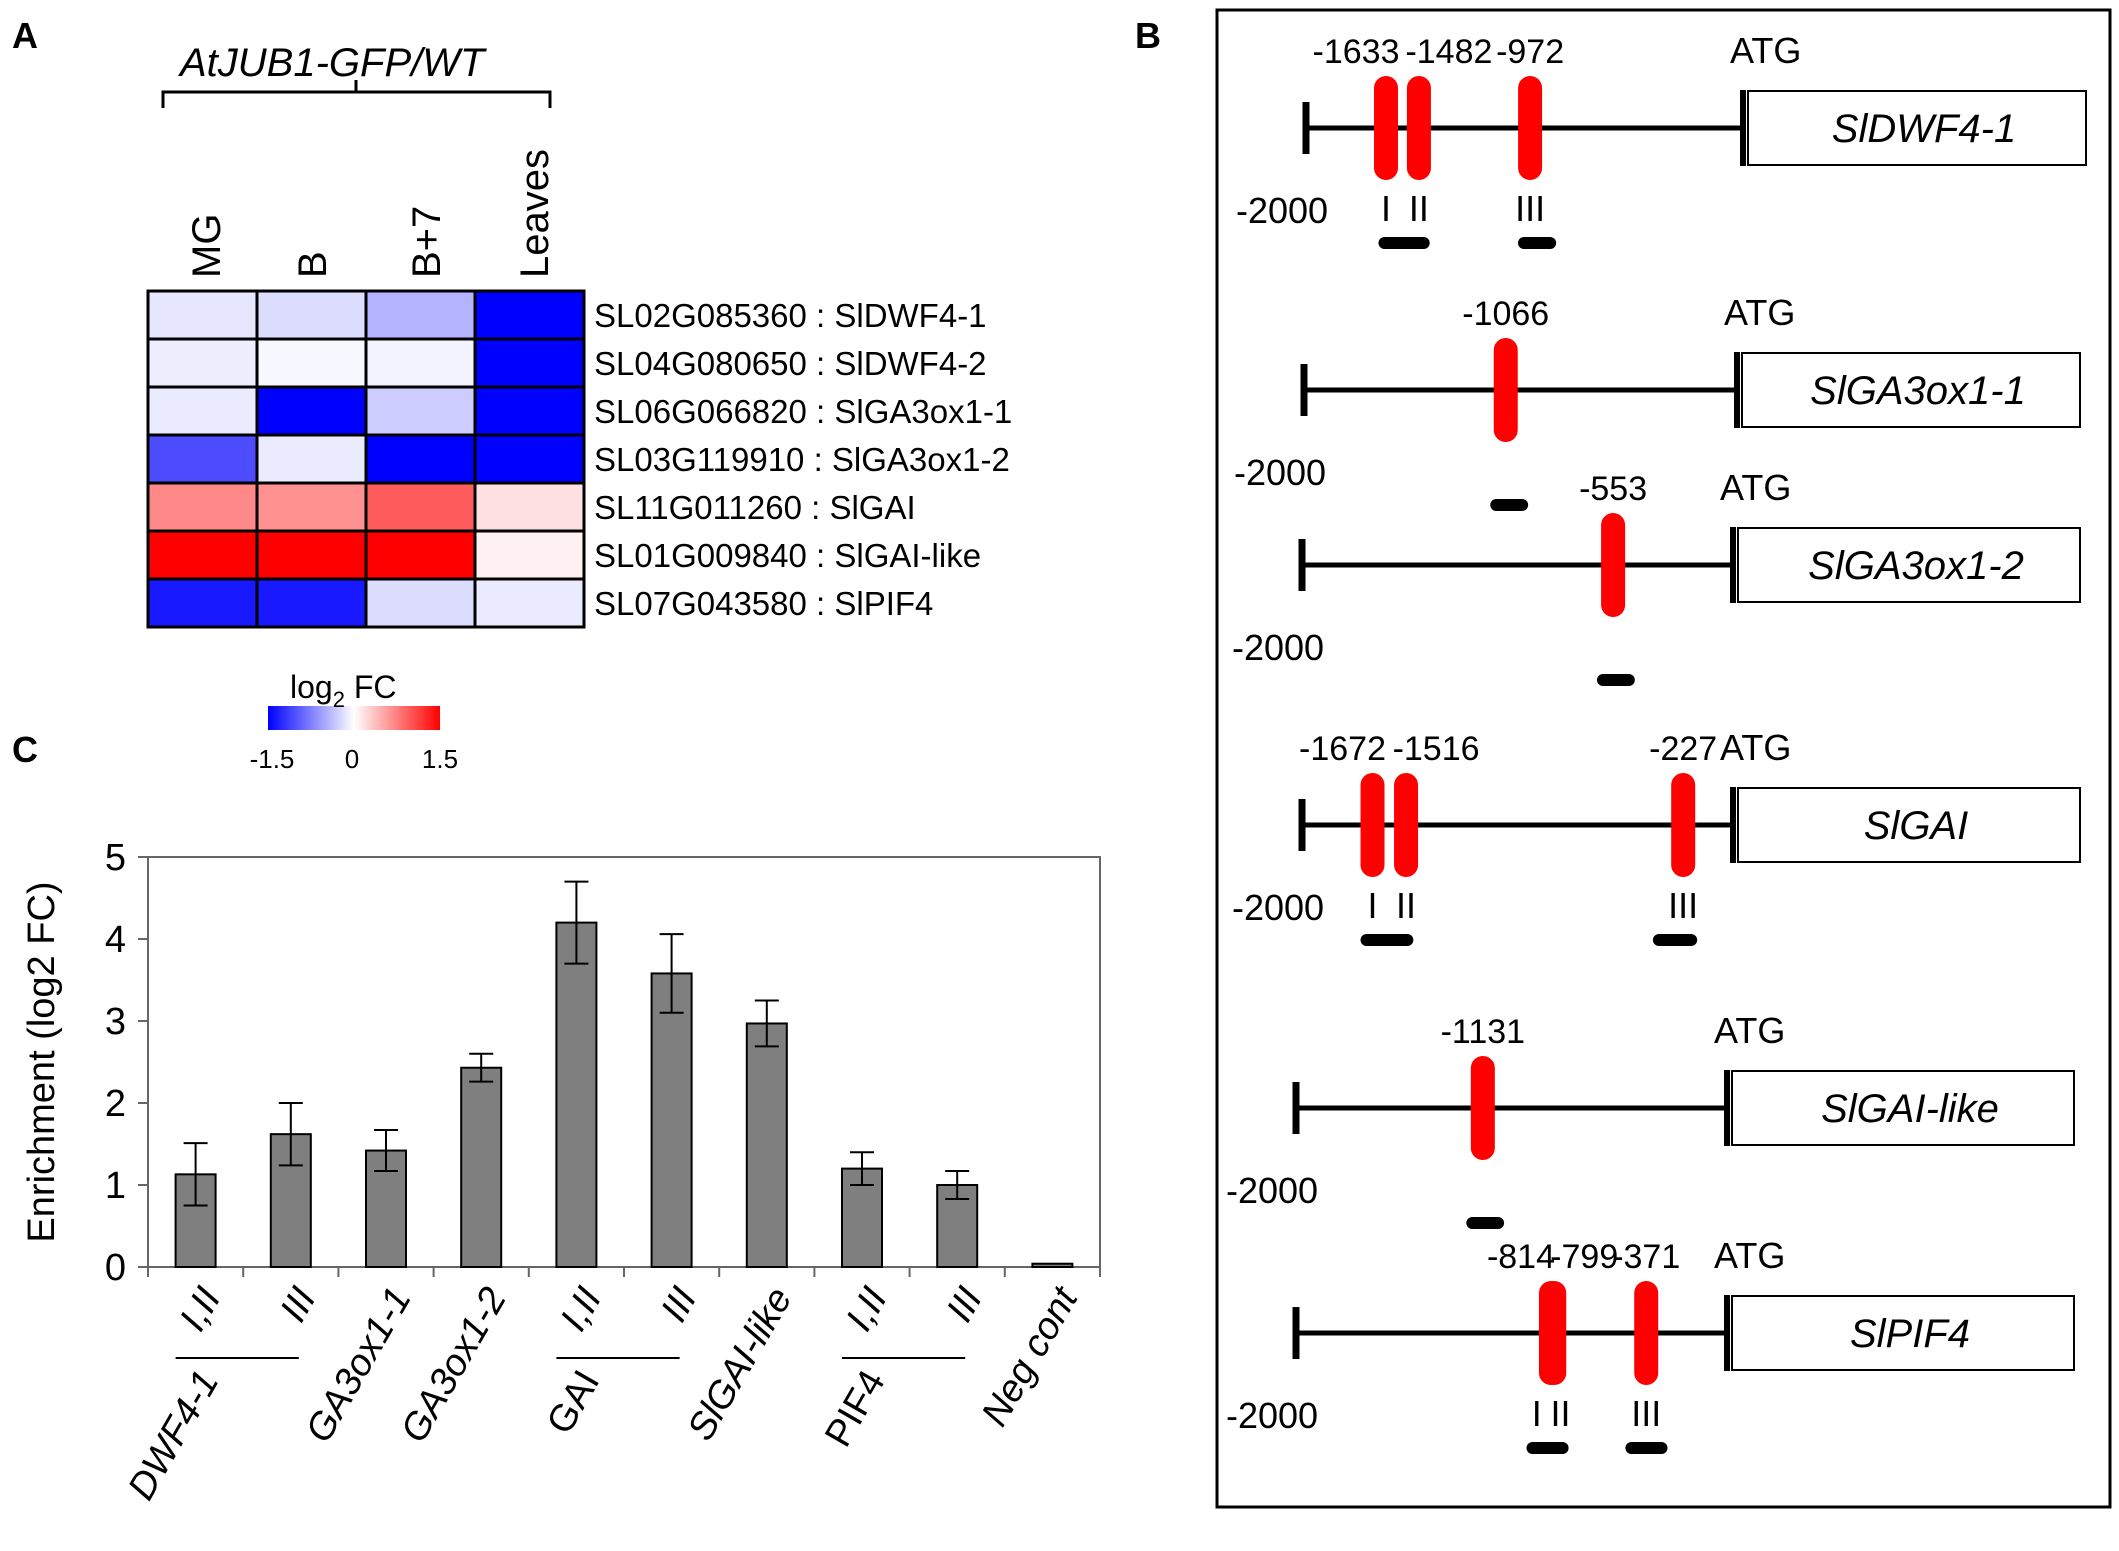 This screenshot has width=2119, height=1551. Describe the element at coordinates (1584, 1257) in the screenshot. I see `binding-site-position: -799` at that location.